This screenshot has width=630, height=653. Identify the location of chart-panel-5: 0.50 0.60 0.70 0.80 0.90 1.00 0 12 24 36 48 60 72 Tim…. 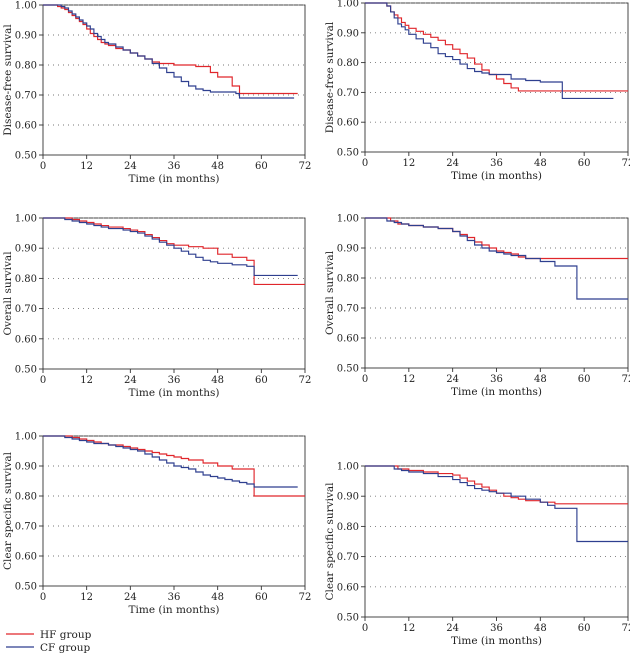
(156, 524).